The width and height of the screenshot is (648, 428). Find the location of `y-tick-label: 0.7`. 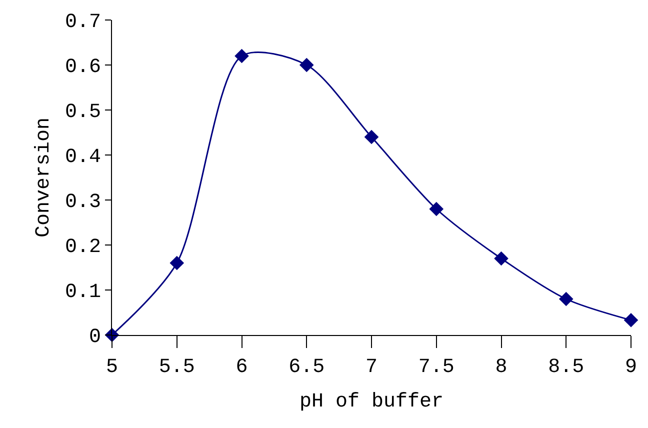

y-tick-label: 0.7 is located at coordinates (82, 22).